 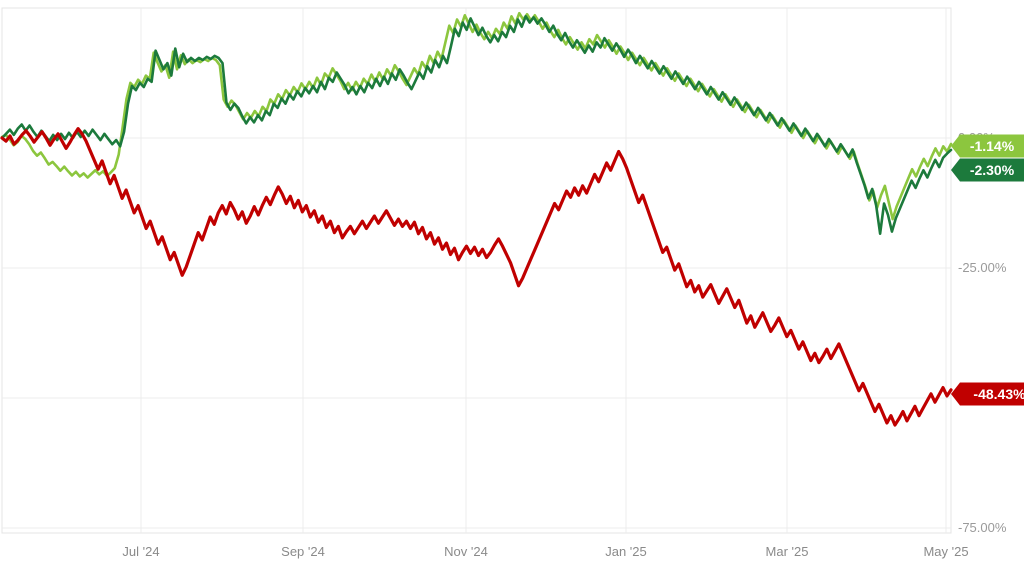 What do you see at coordinates (787, 551) in the screenshot?
I see `x-axis-tick-label-4: Mar '25` at bounding box center [787, 551].